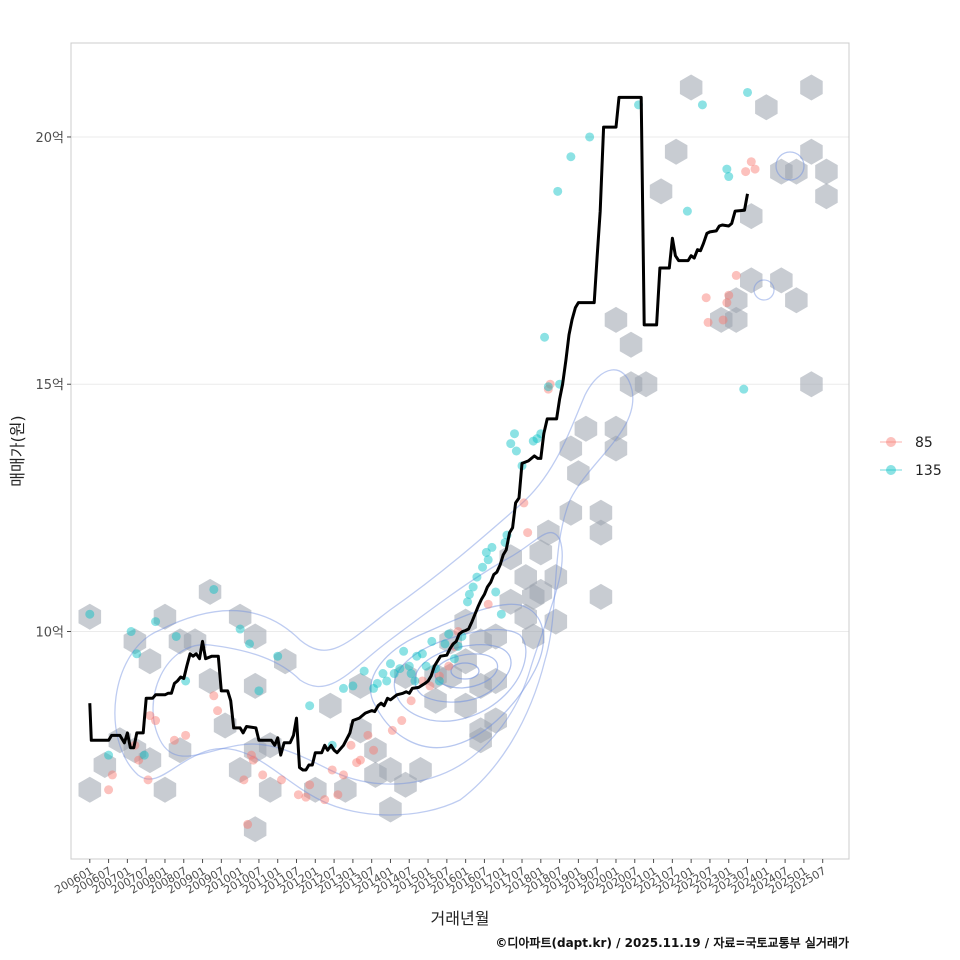  I want to click on x-axis-title: 거래년월, so click(460, 918).